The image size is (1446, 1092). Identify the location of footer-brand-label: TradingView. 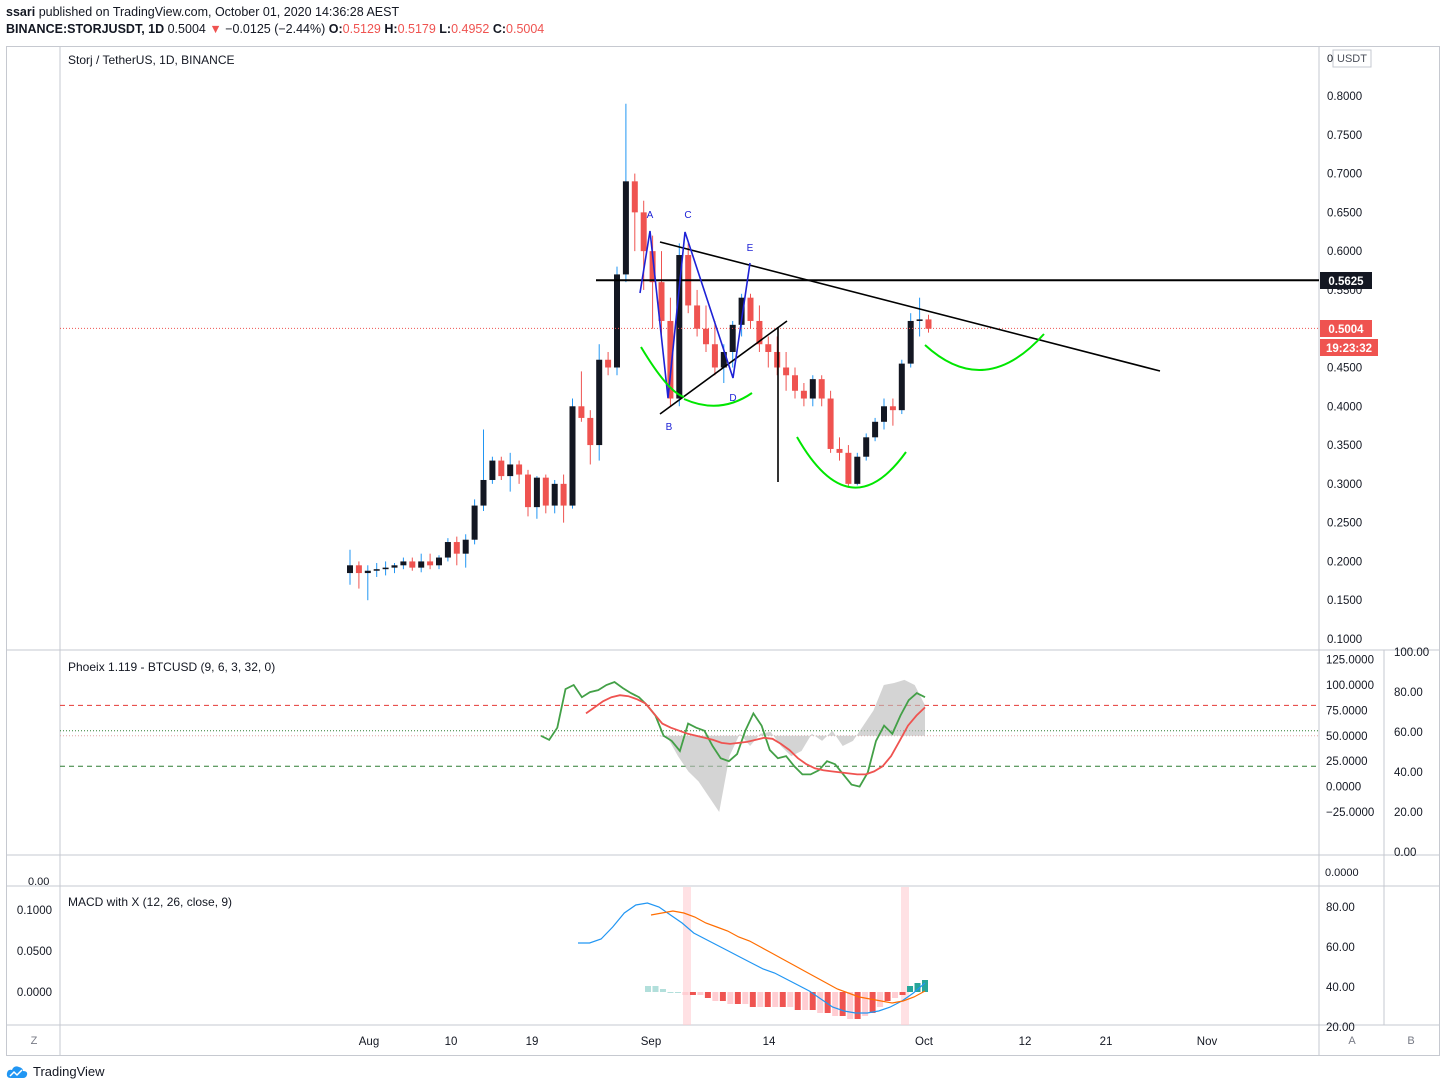
(69, 1071).